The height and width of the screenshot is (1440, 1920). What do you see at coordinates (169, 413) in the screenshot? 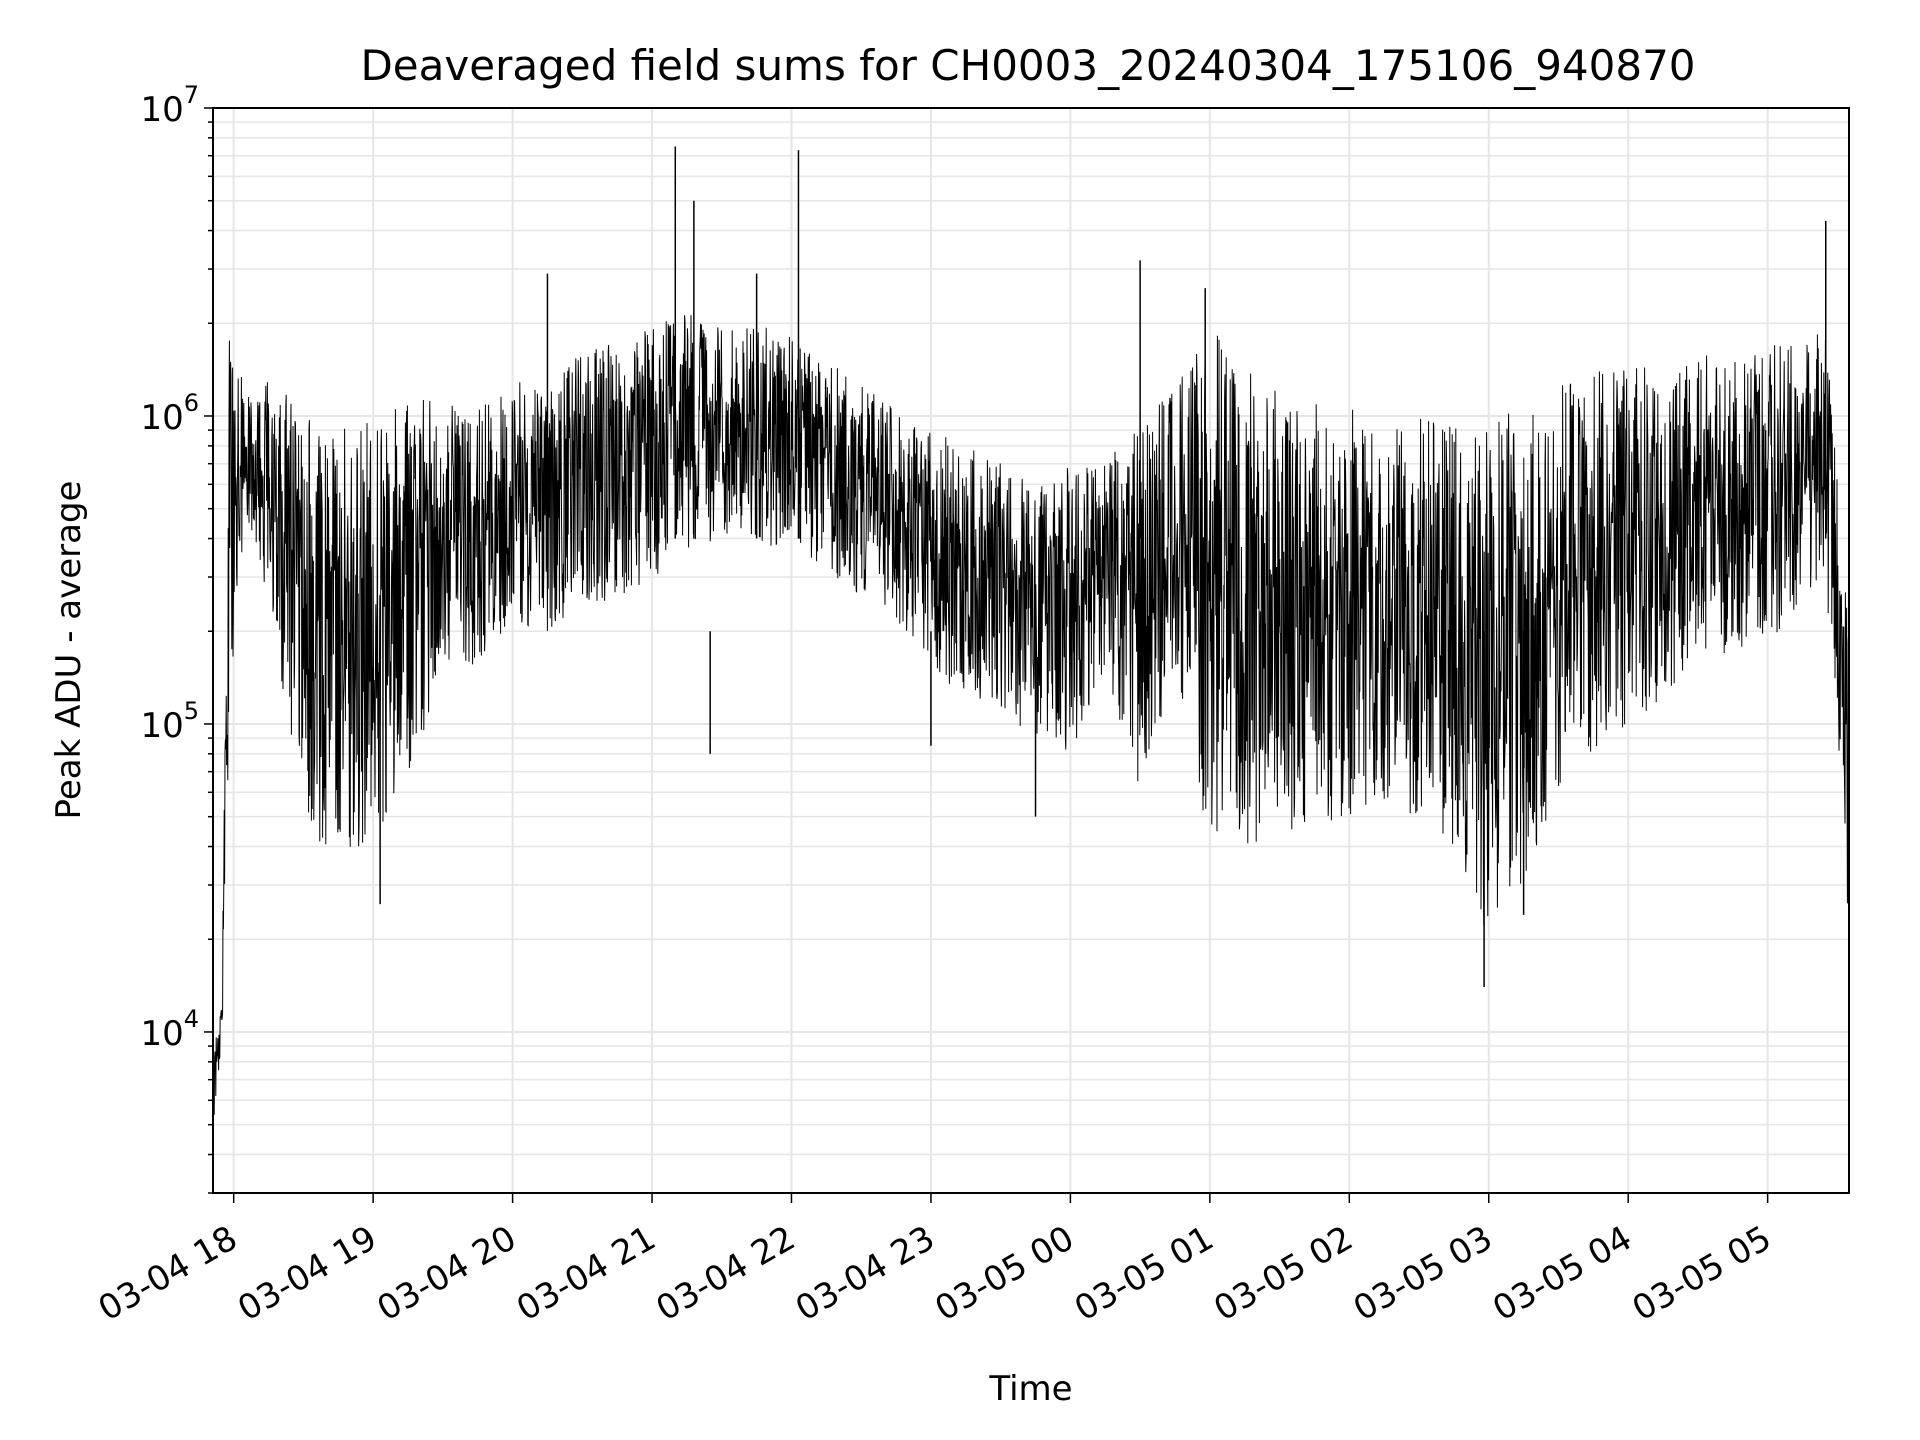
I see `y-tick-label: 10⁶` at bounding box center [169, 413].